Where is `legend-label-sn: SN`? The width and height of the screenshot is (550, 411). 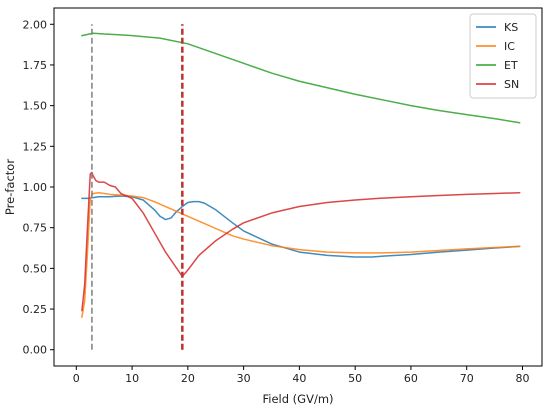 legend-label-sn: SN is located at coordinates (511, 84).